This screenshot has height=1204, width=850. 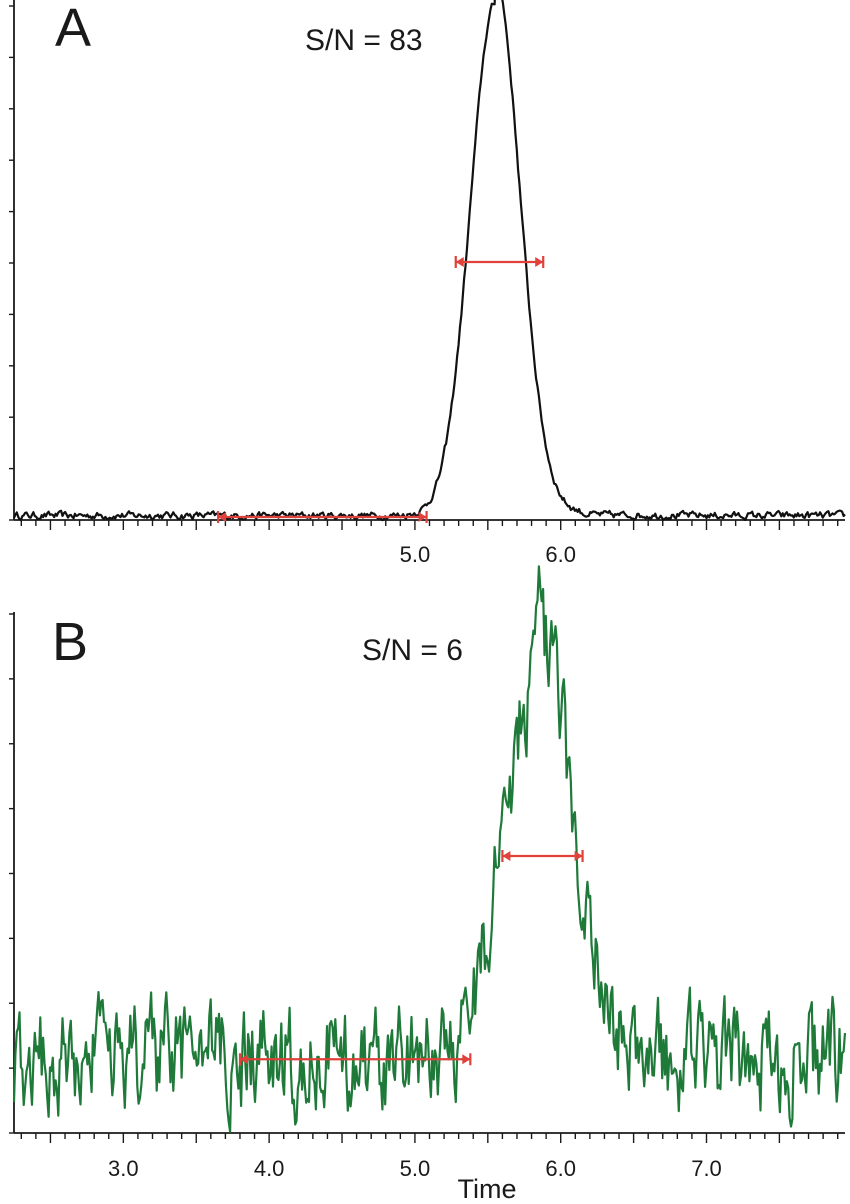 What do you see at coordinates (11, 873) in the screenshot?
I see `panel-b-y-ticks` at bounding box center [11, 873].